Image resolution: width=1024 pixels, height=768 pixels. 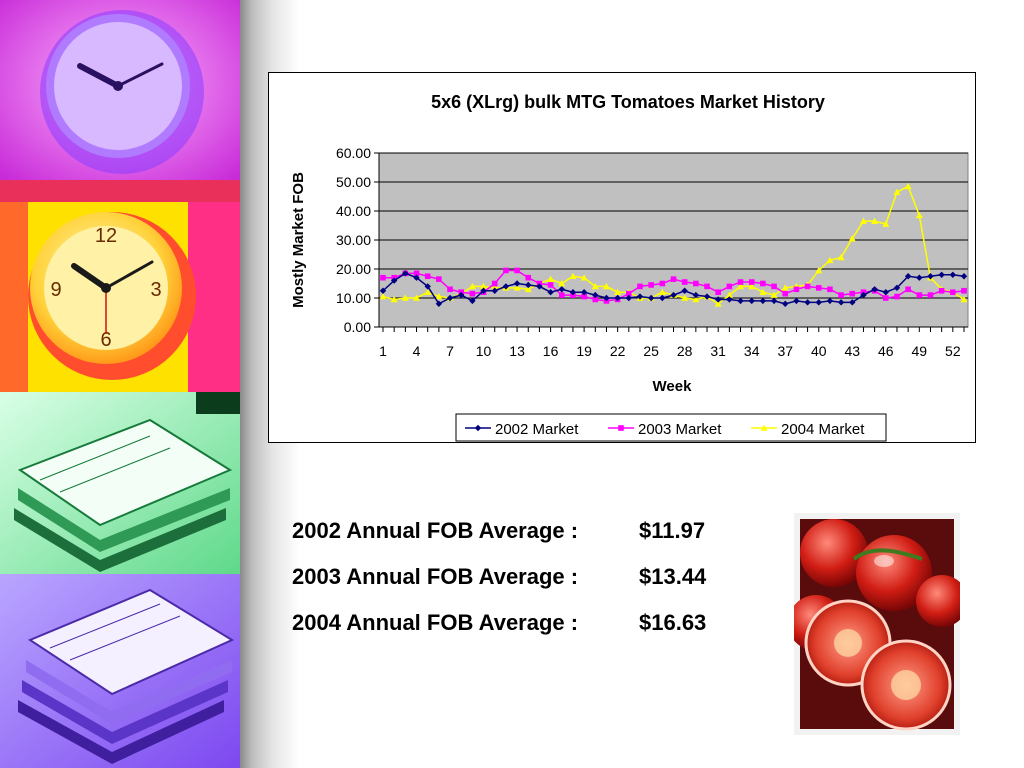 I want to click on x-tick-label: 43, so click(x=852, y=351).